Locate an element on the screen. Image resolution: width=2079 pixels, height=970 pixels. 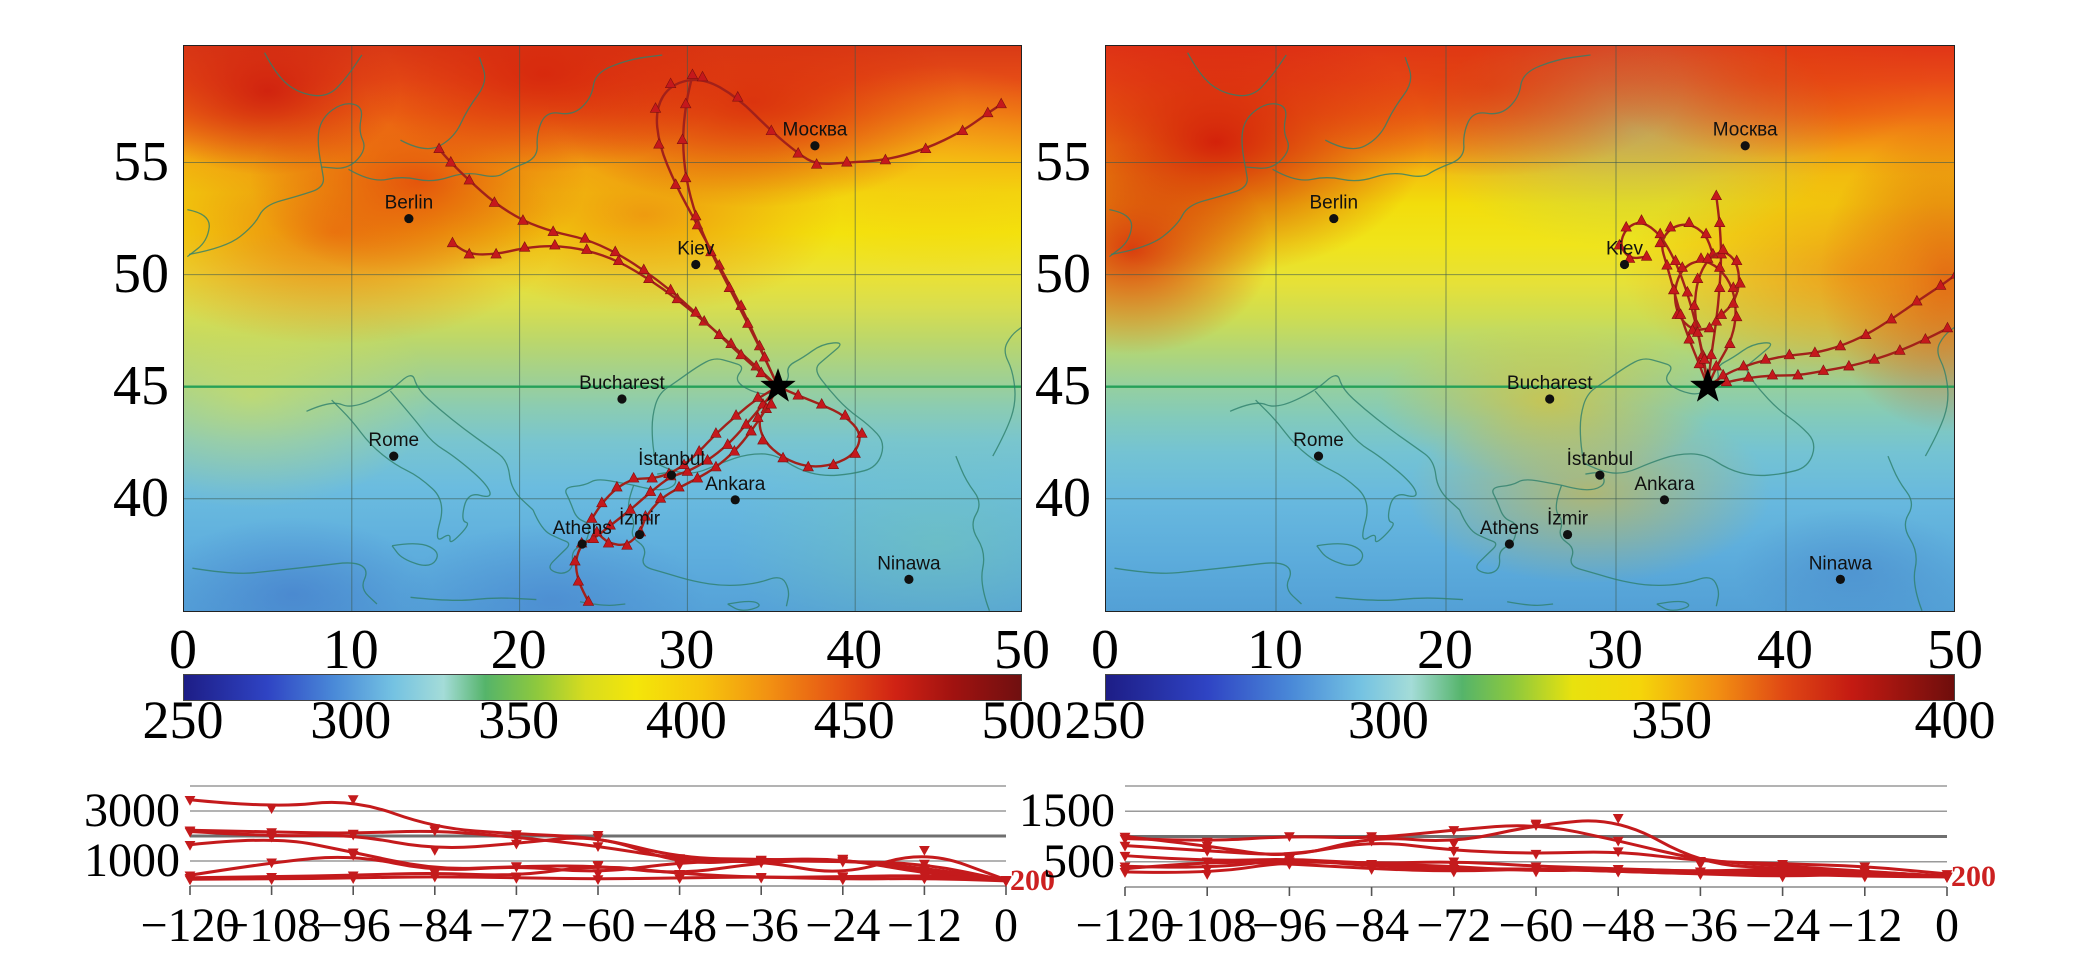
colorbar-tick-label: 300 is located at coordinates (351, 720).